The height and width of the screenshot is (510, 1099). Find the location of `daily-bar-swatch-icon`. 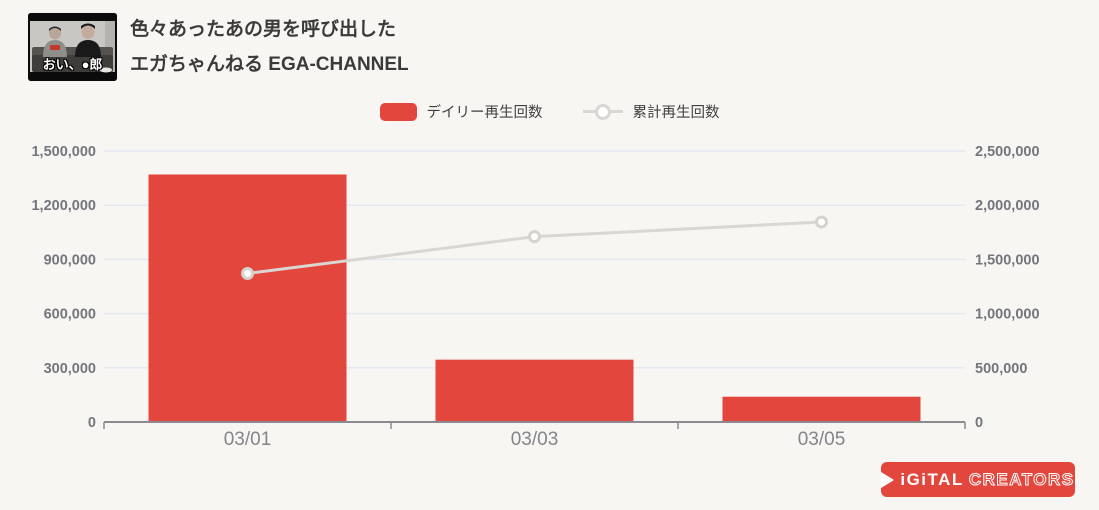

daily-bar-swatch-icon is located at coordinates (398, 111).